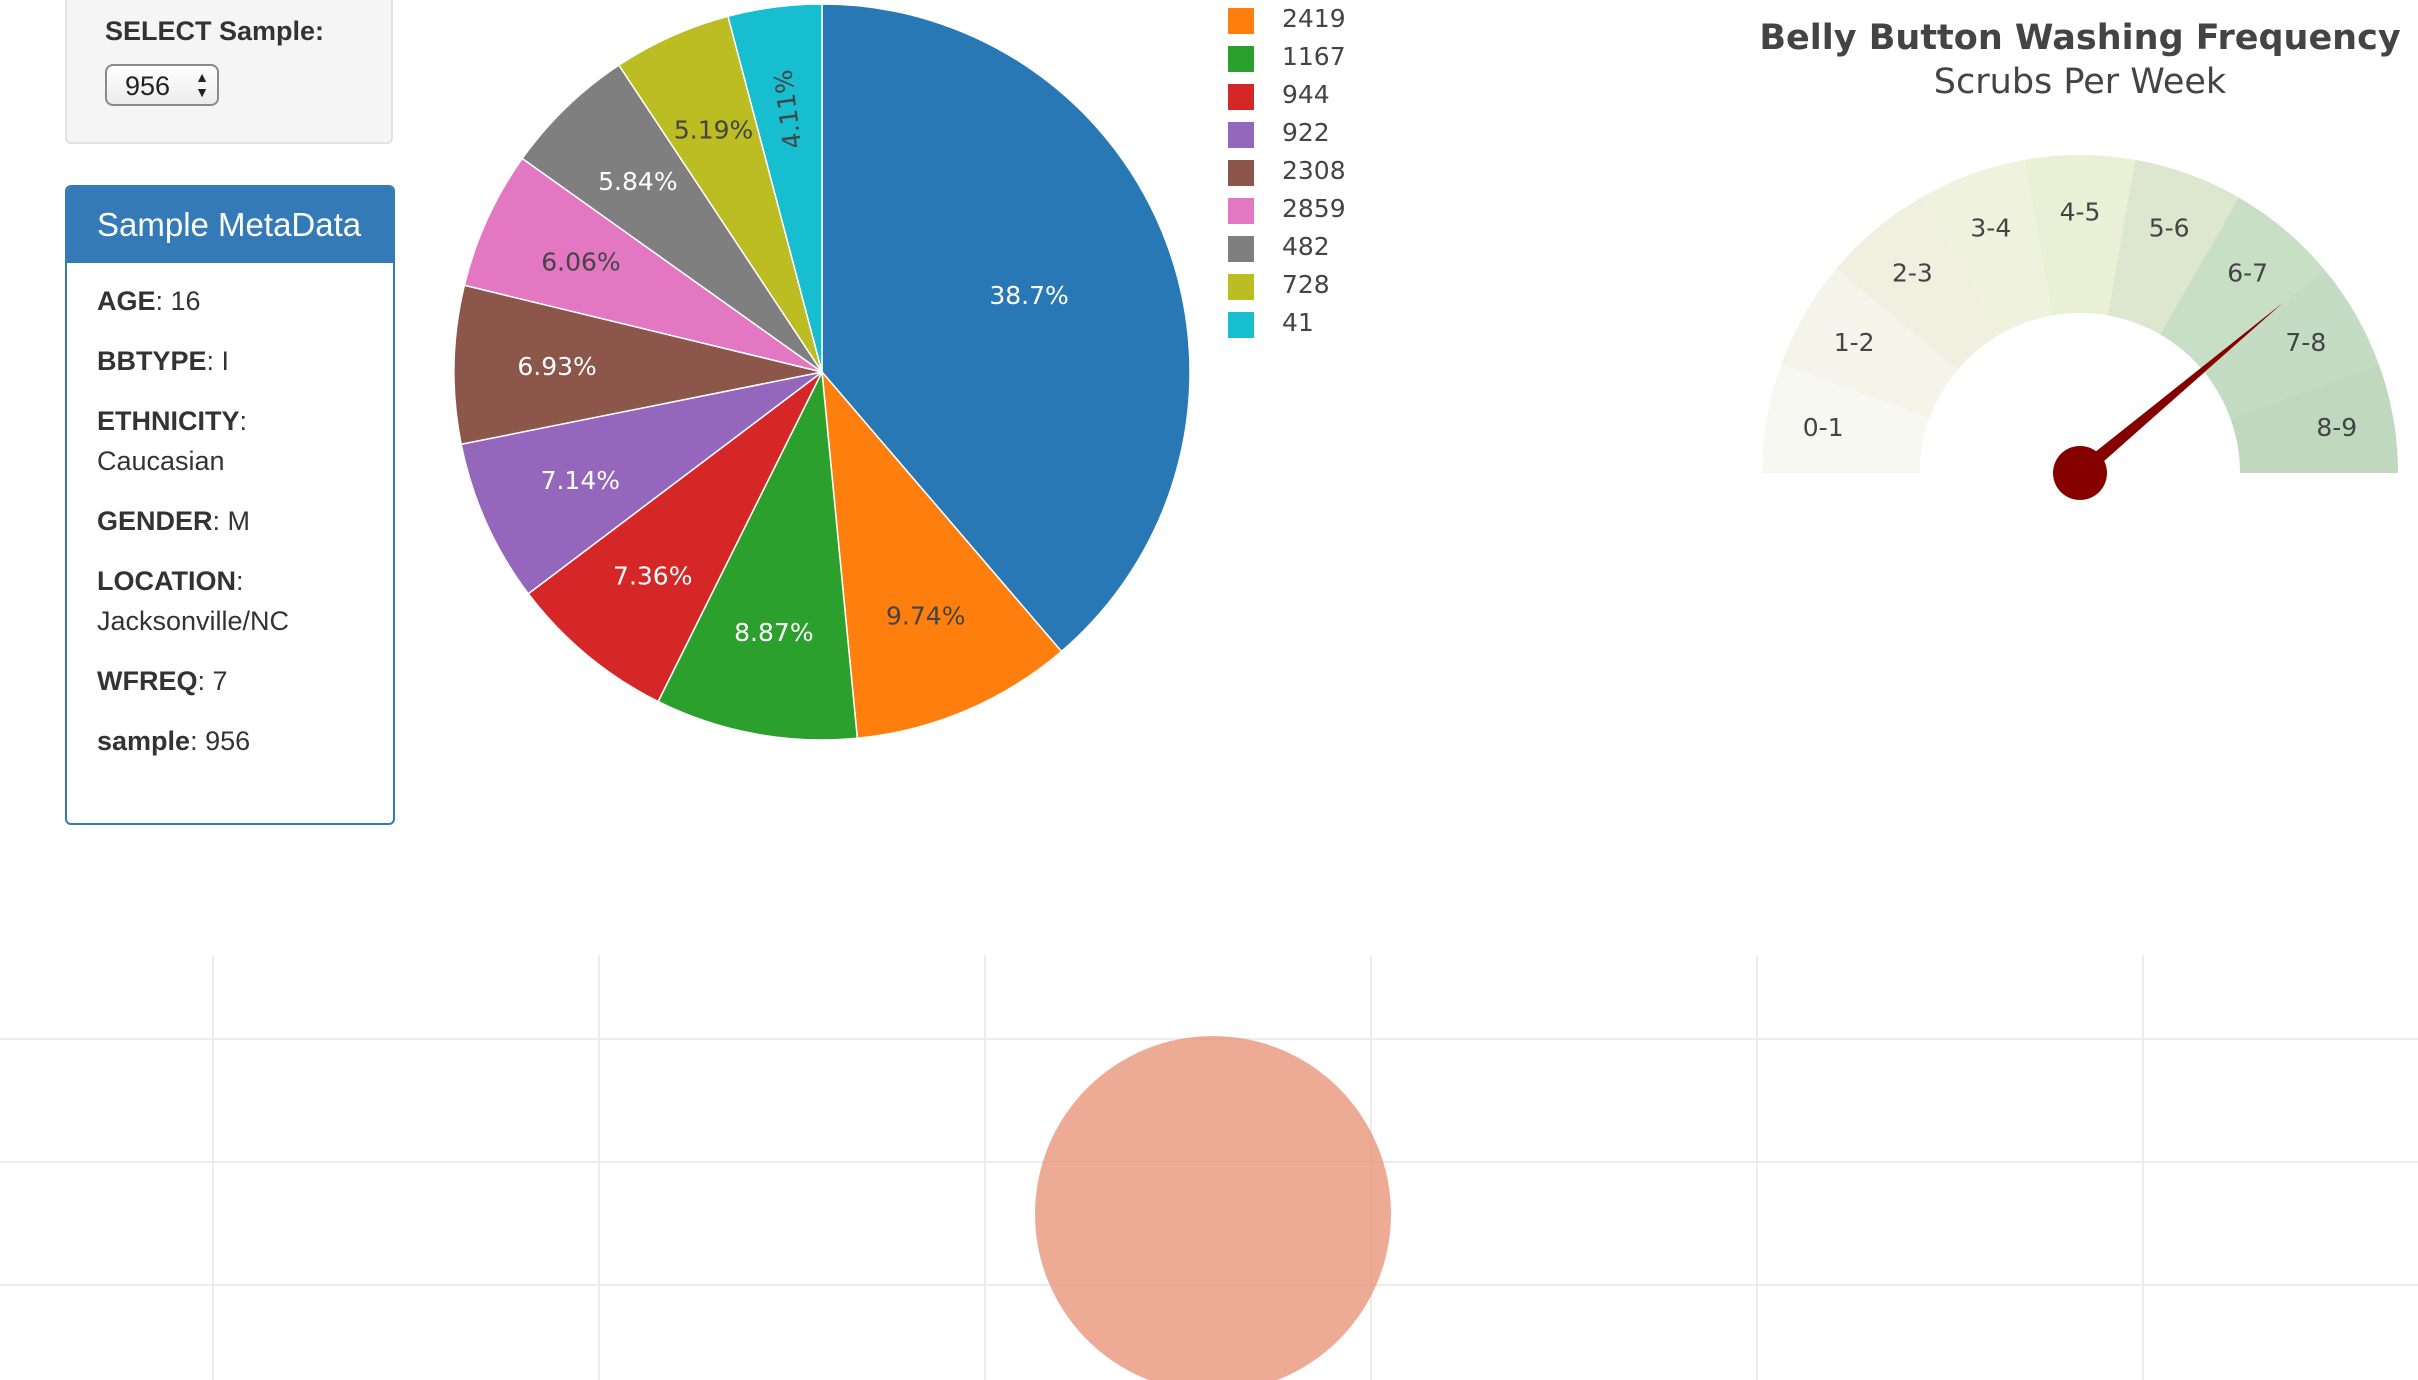  What do you see at coordinates (713, 130) in the screenshot?
I see `pie-slice-label: 5.19%` at bounding box center [713, 130].